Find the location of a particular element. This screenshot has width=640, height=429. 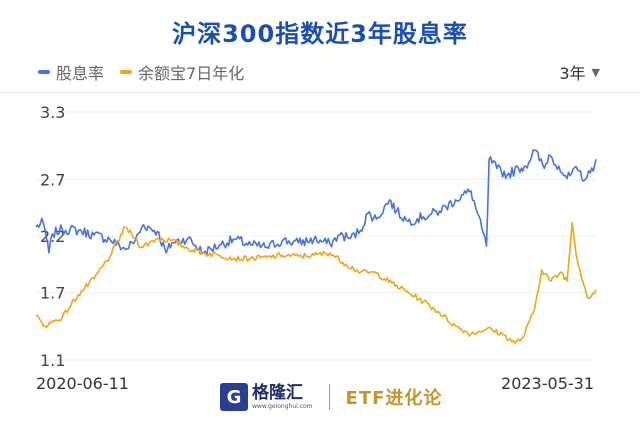

y-tick-label: 2.7 is located at coordinates (52, 180).